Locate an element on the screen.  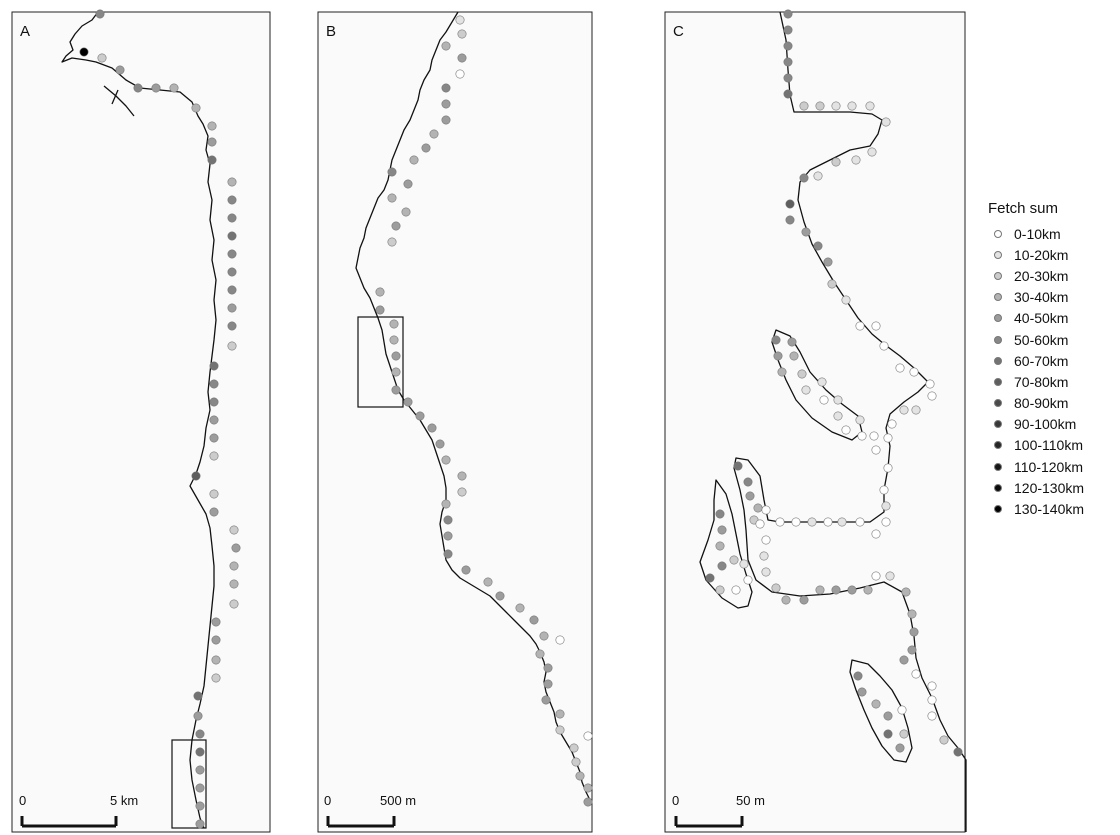
legend-label: 110-120km is located at coordinates (1049, 466).